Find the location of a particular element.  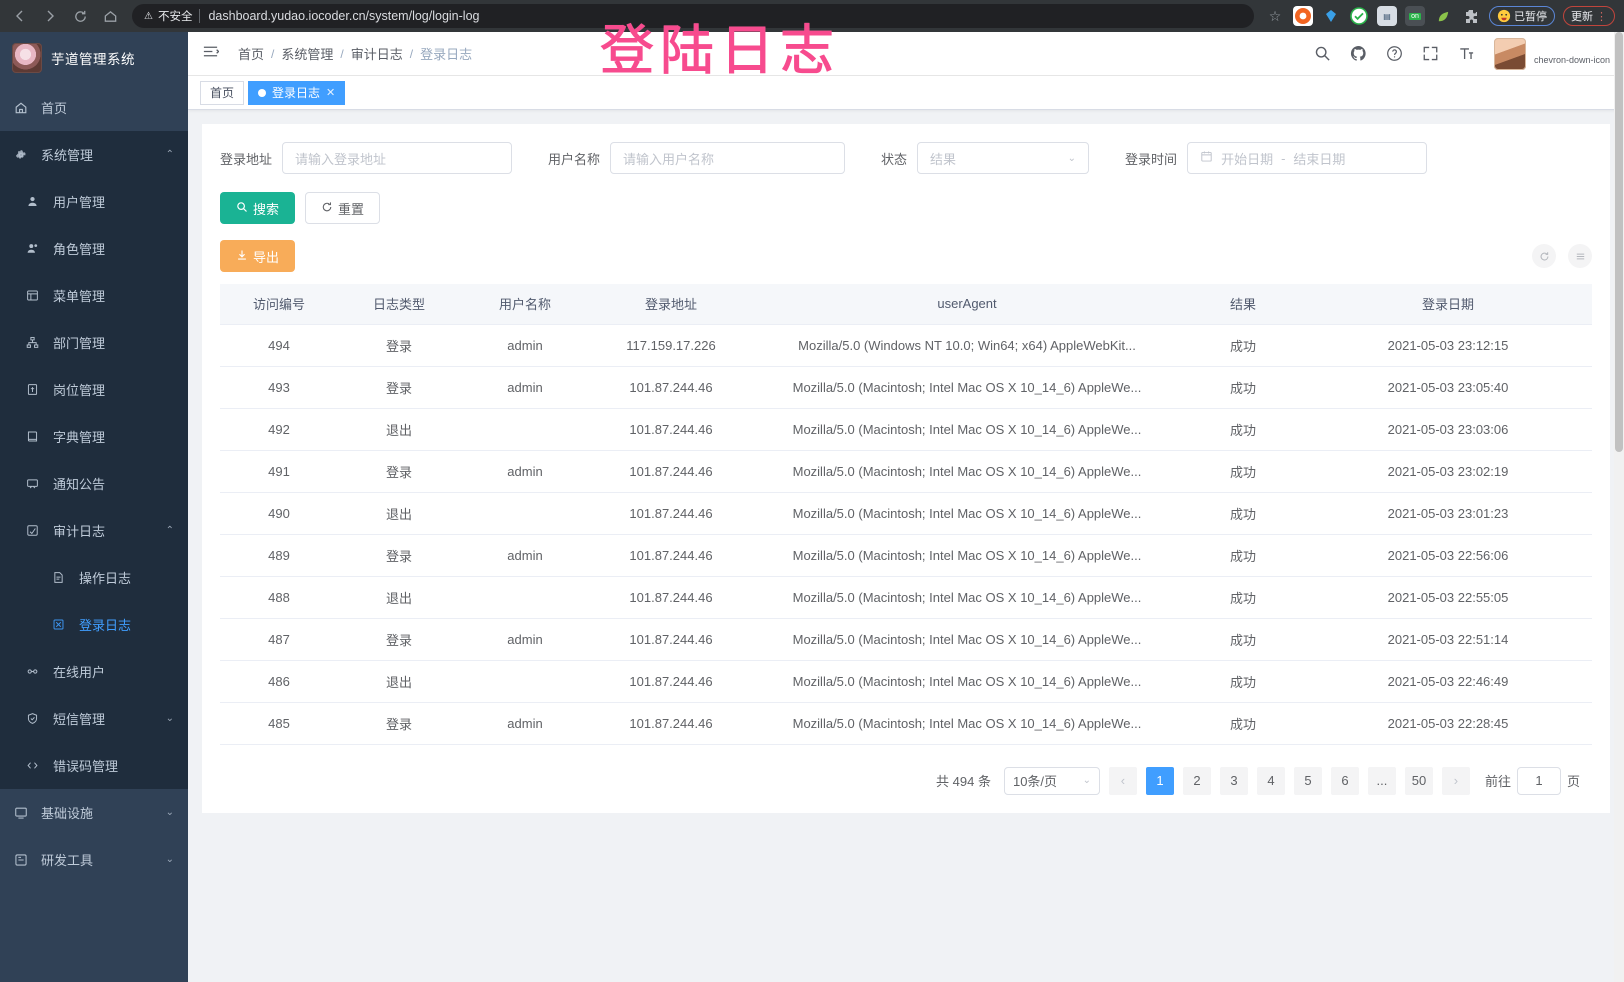

help-icon is located at coordinates (1395, 54).